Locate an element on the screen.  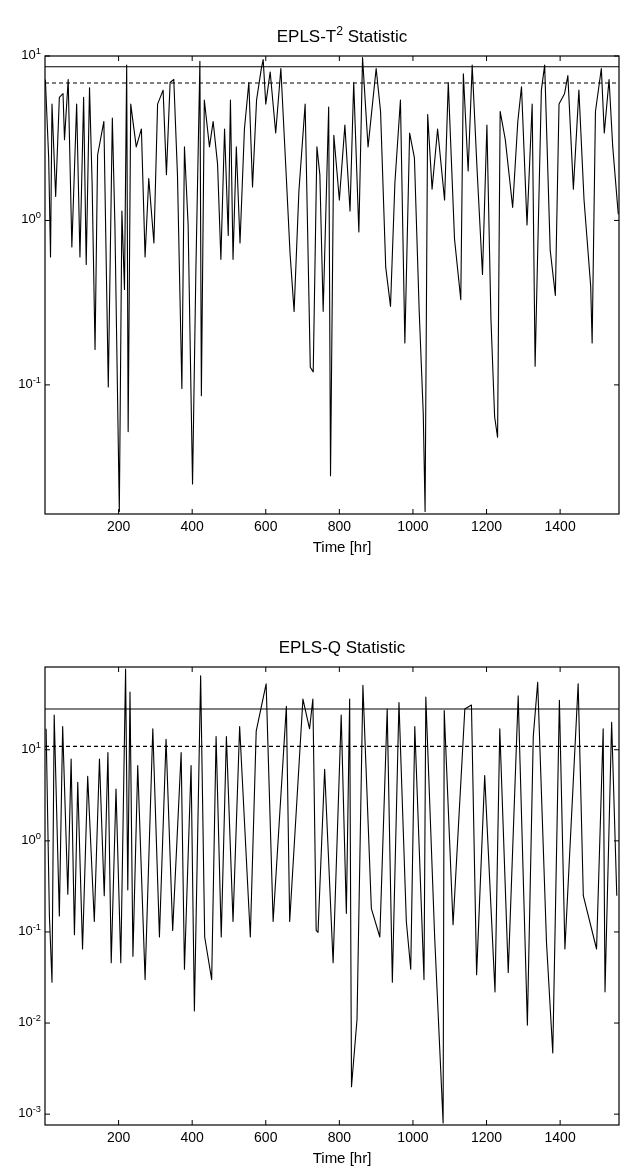
chart-title: EPLS-Q Statistic is located at coordinates (342, 647).